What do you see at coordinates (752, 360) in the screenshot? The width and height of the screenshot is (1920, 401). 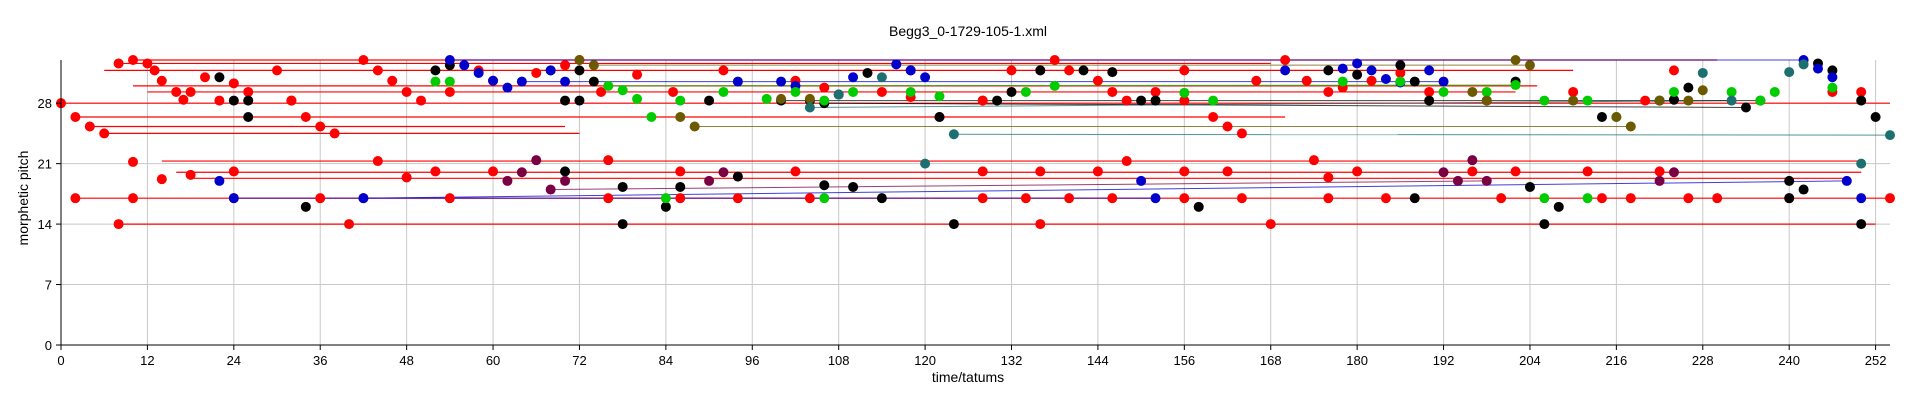 I see `x-tick-label: 96` at bounding box center [752, 360].